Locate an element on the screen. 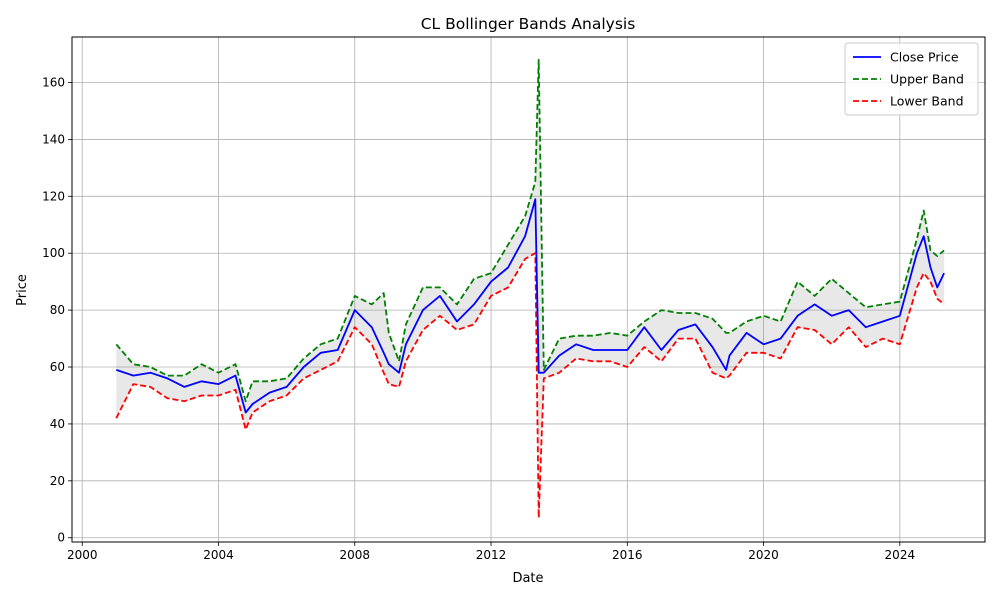 This screenshot has width=1000, height=600. legend: Close Price Upper Band Lower Band is located at coordinates (911, 79).